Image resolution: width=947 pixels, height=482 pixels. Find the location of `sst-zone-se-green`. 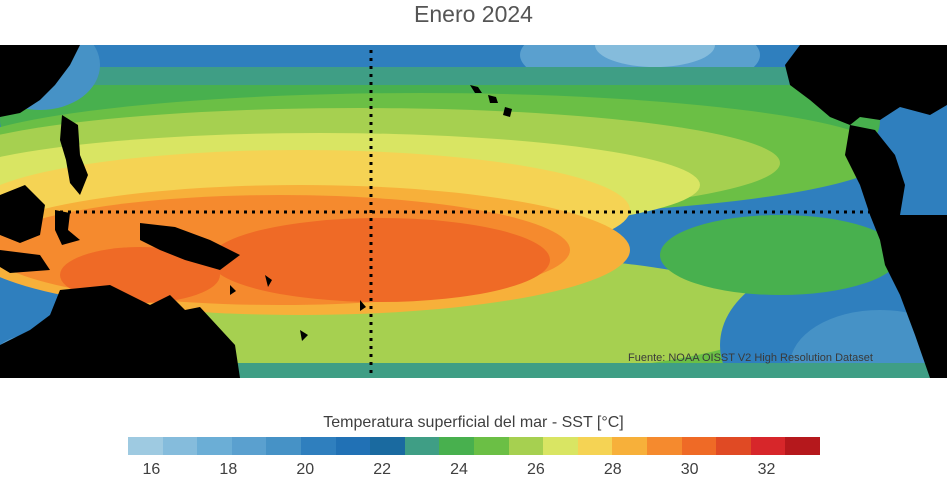

sst-zone-se-green is located at coordinates (780, 255).